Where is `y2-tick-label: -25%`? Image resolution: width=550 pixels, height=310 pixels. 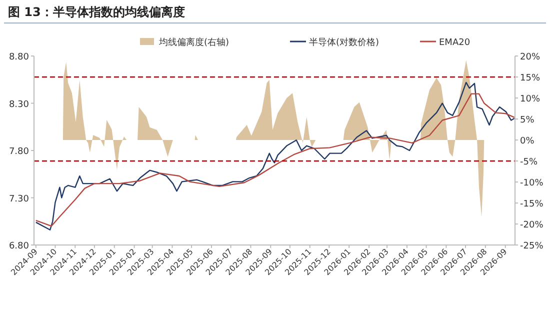 y2-tick-label: -25% is located at coordinates (532, 247).